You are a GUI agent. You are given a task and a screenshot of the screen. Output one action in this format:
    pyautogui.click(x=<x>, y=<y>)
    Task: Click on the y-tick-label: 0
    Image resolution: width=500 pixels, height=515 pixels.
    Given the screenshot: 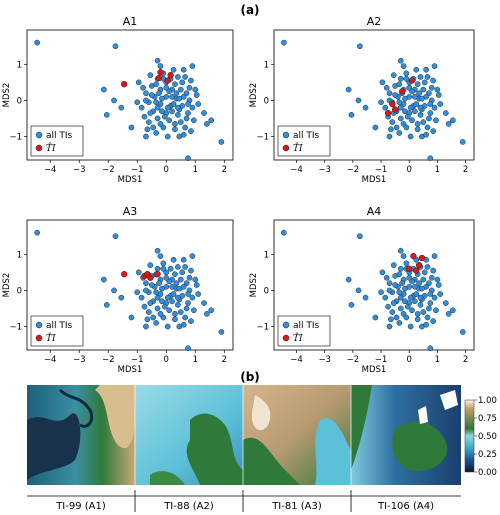 What is the action you would take?
    pyautogui.click(x=266, y=101)
    